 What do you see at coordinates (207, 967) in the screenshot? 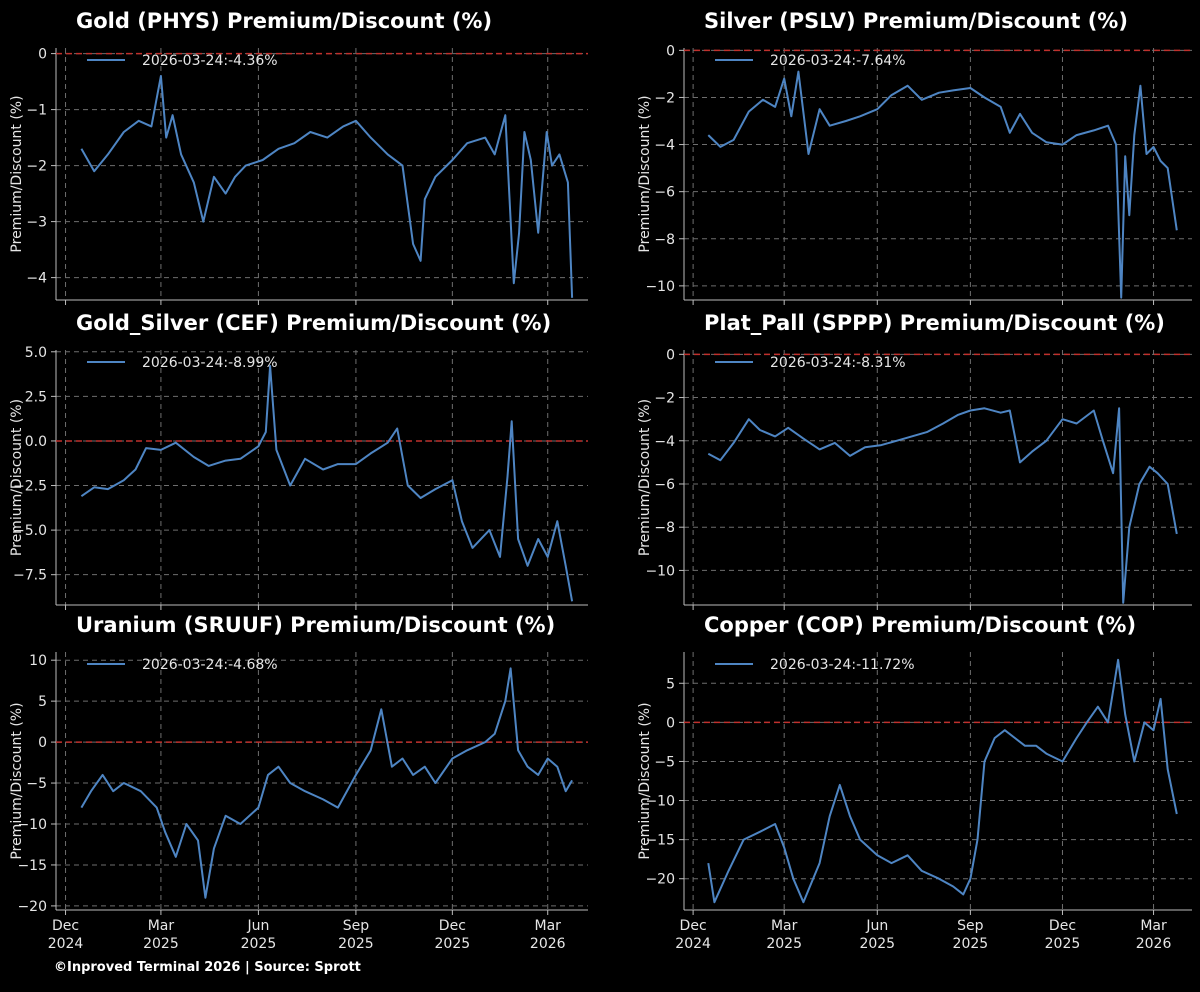
I see `source-footer: ©Inproved Terminal 2026 | Source: Sprott` at bounding box center [207, 967].